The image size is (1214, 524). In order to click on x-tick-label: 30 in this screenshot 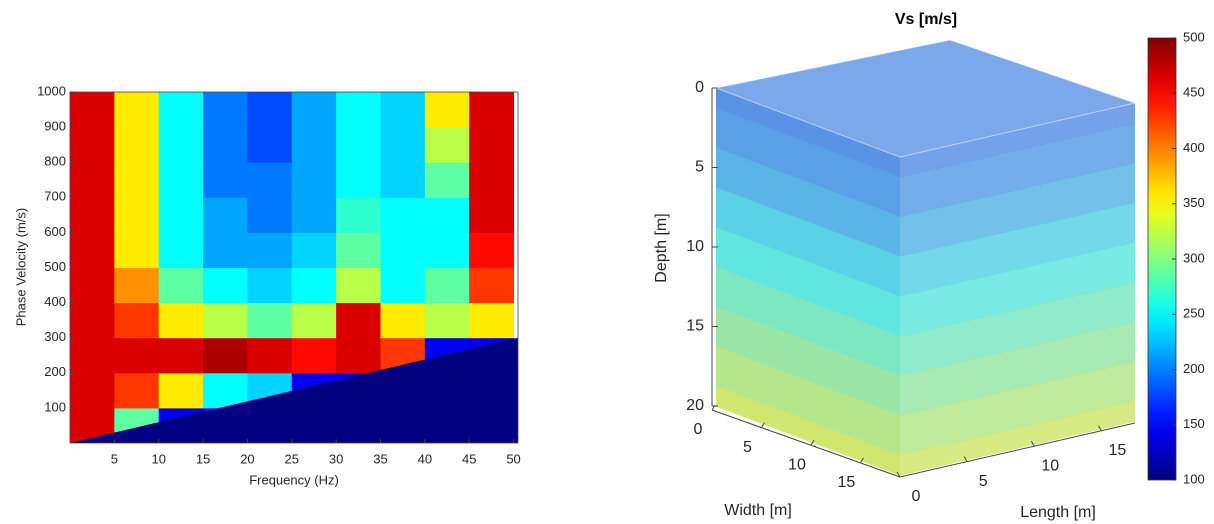, I will do `click(336, 458)`.